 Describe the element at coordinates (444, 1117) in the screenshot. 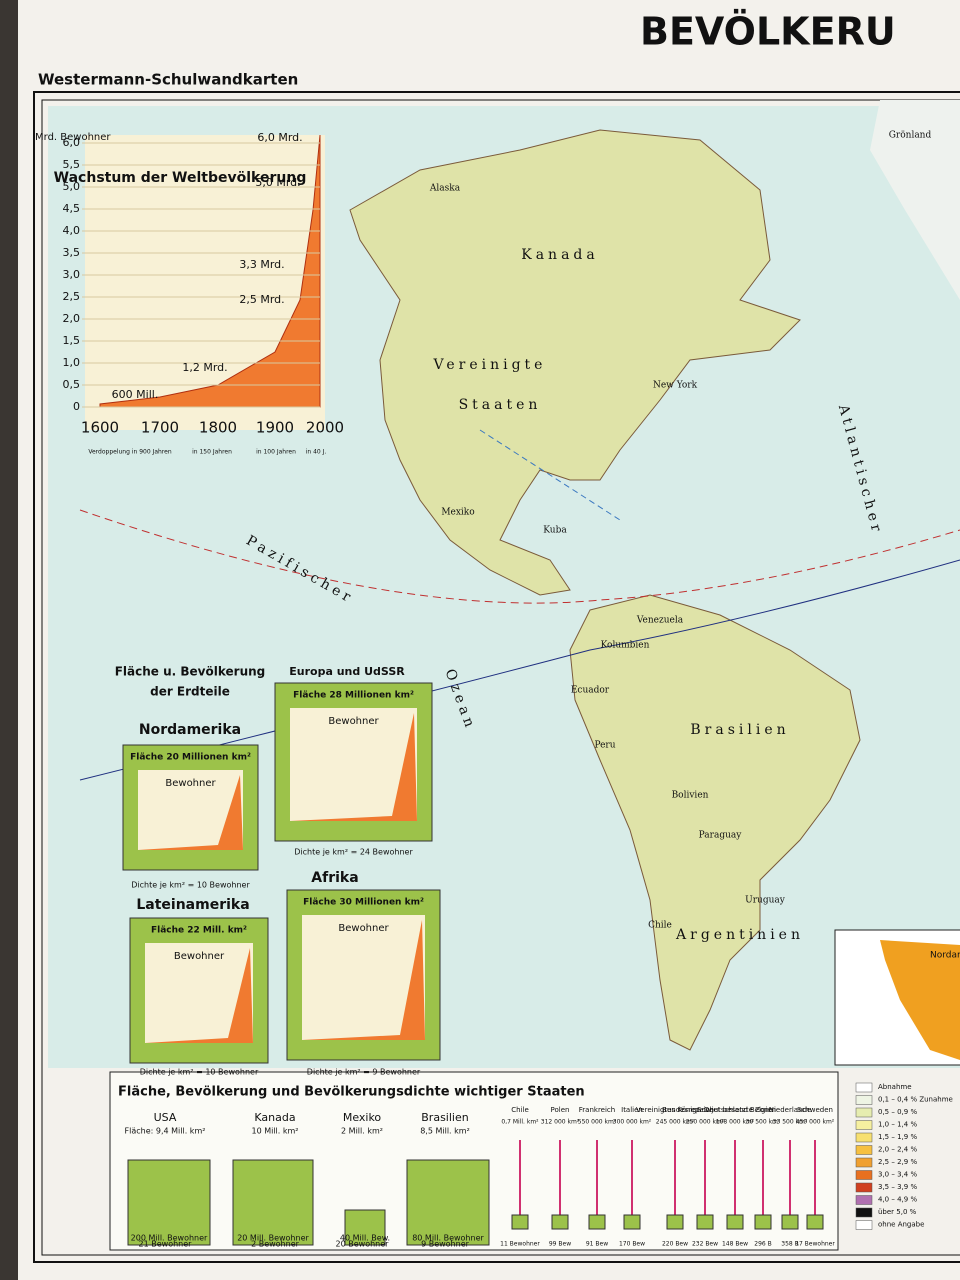

I see `state-name: Brasilien` at that location.